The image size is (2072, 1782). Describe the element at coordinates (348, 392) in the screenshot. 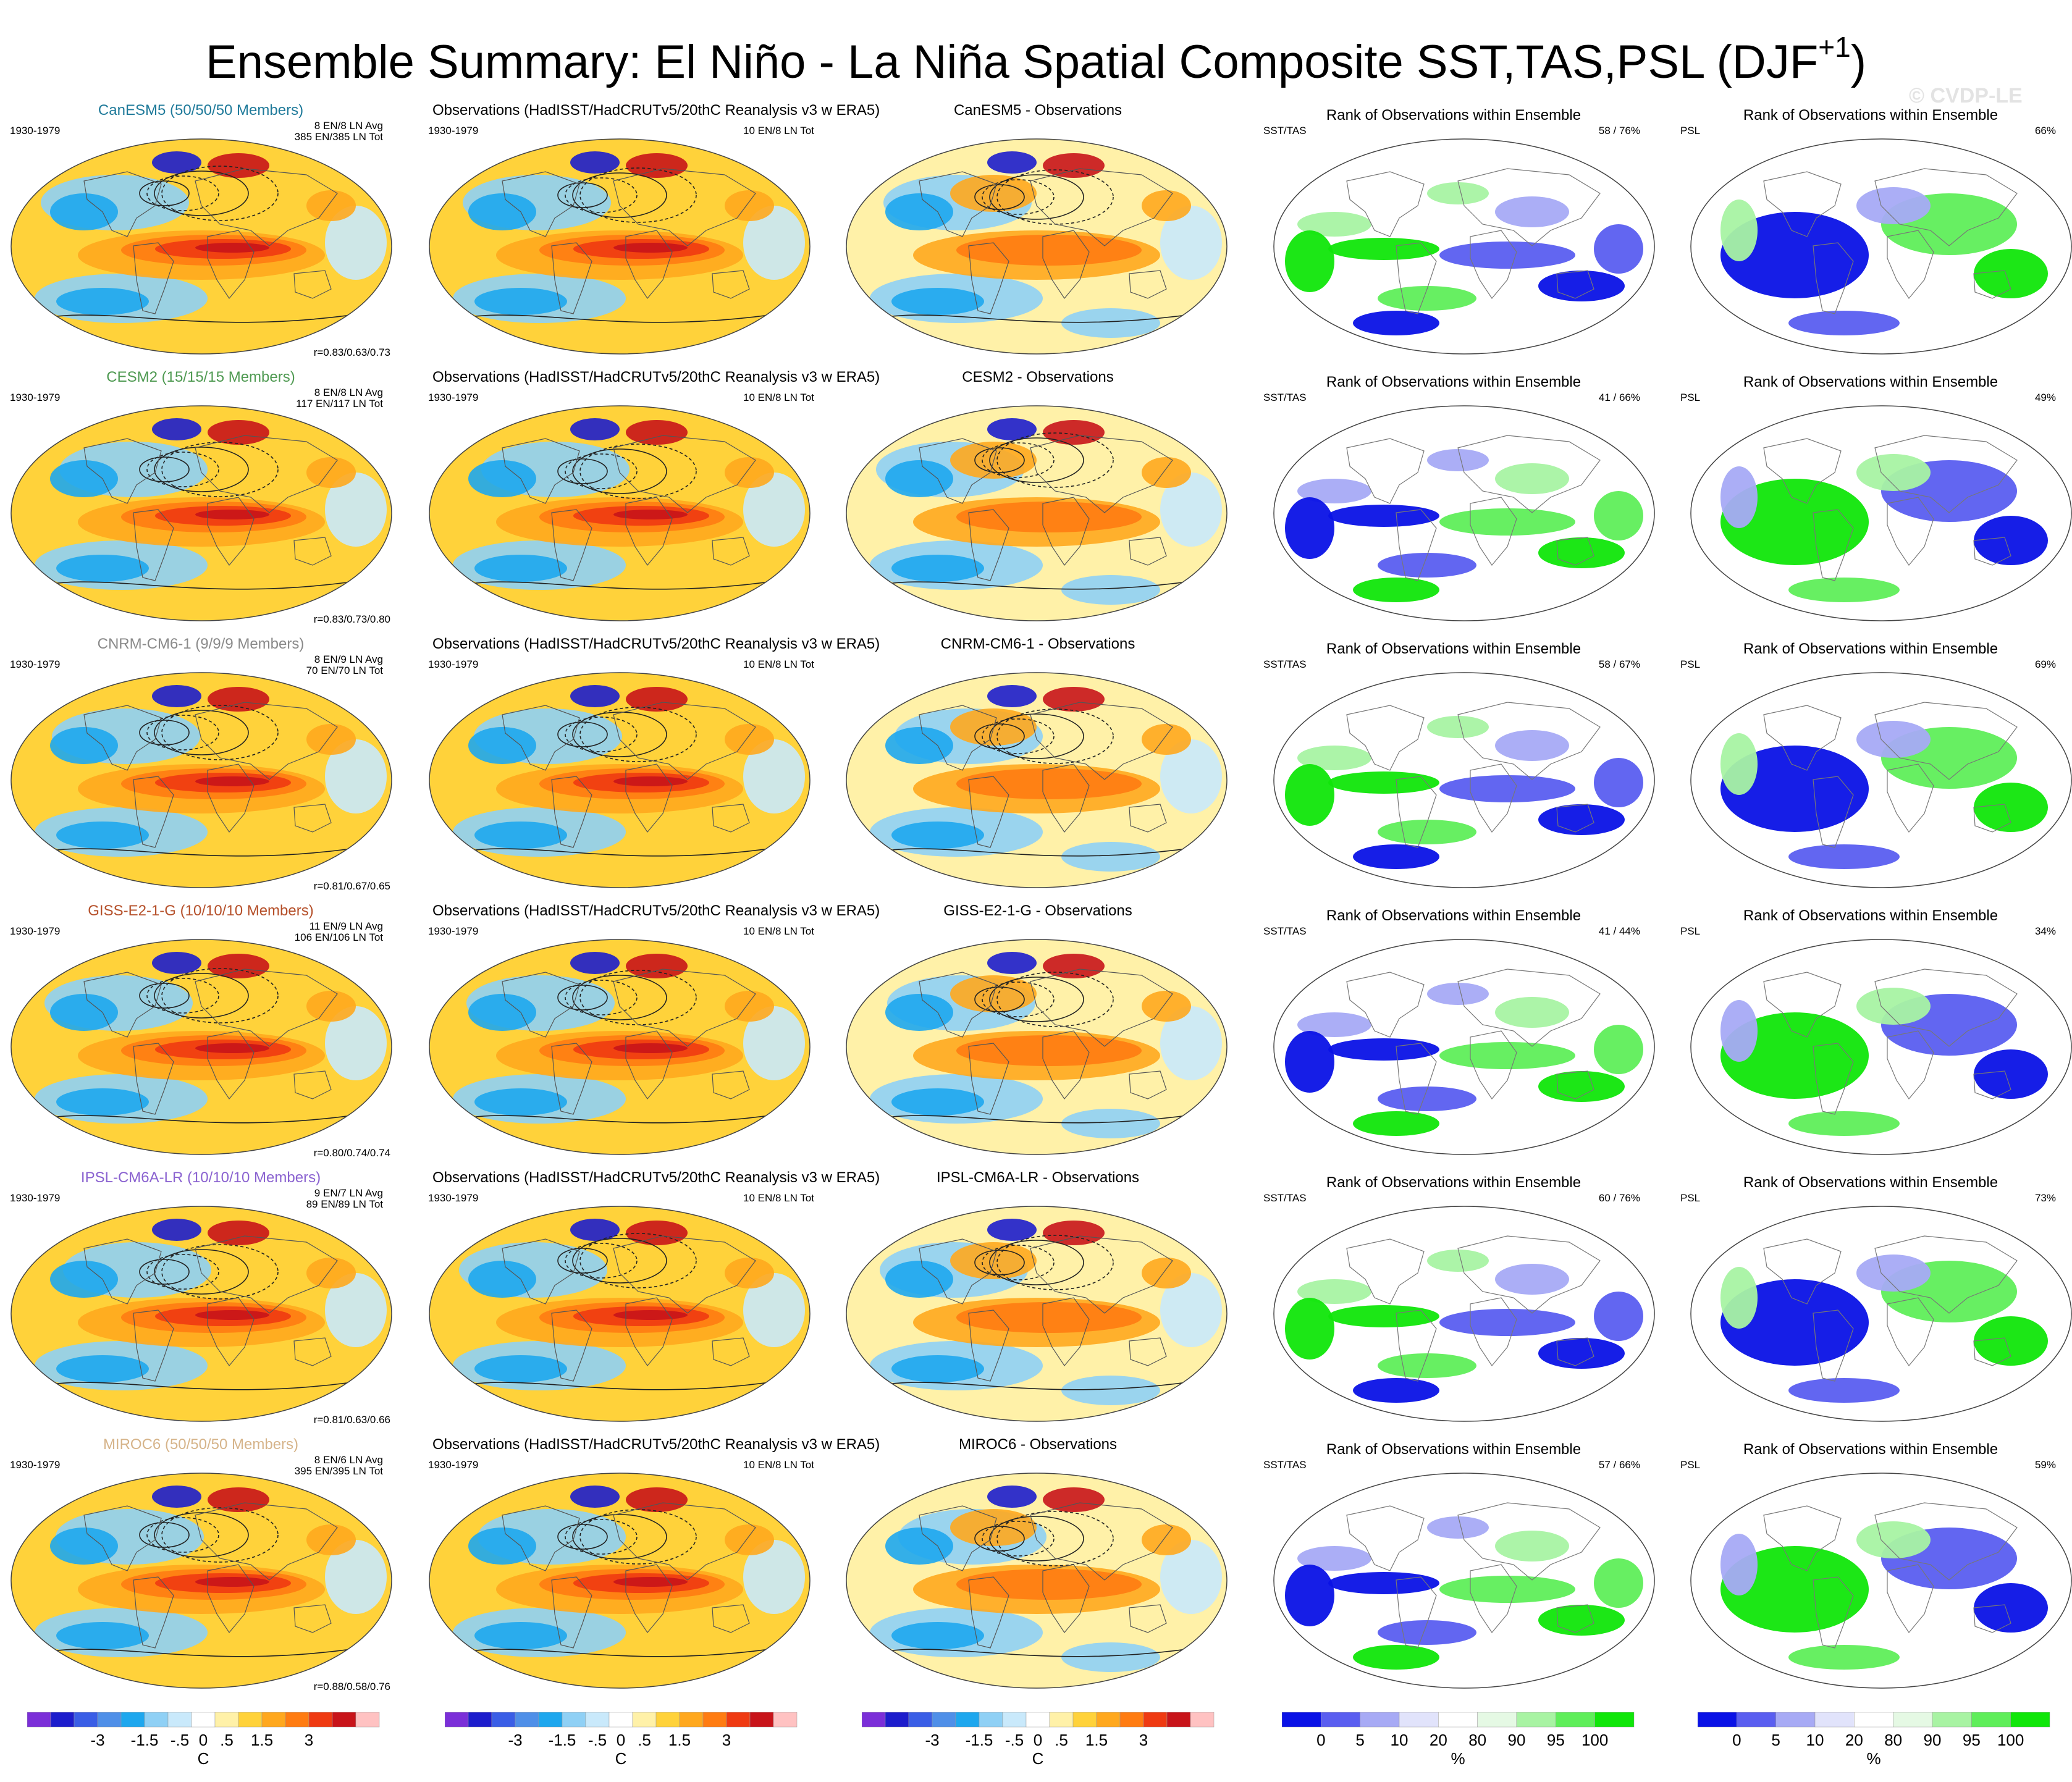

I see `ensemble-avg-stats: 8 EN/8 LN Avg` at that location.